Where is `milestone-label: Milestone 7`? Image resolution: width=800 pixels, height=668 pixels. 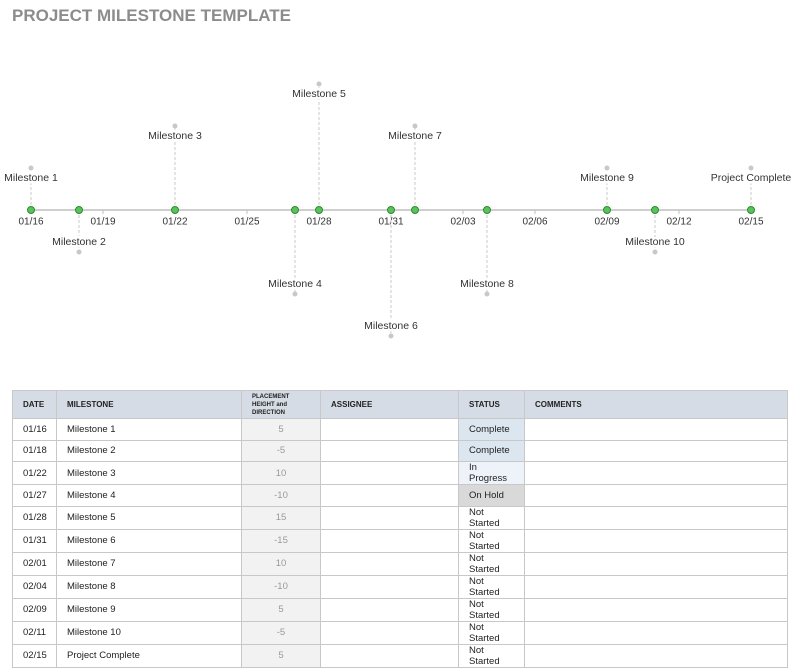
milestone-label: Milestone 7 is located at coordinates (415, 136).